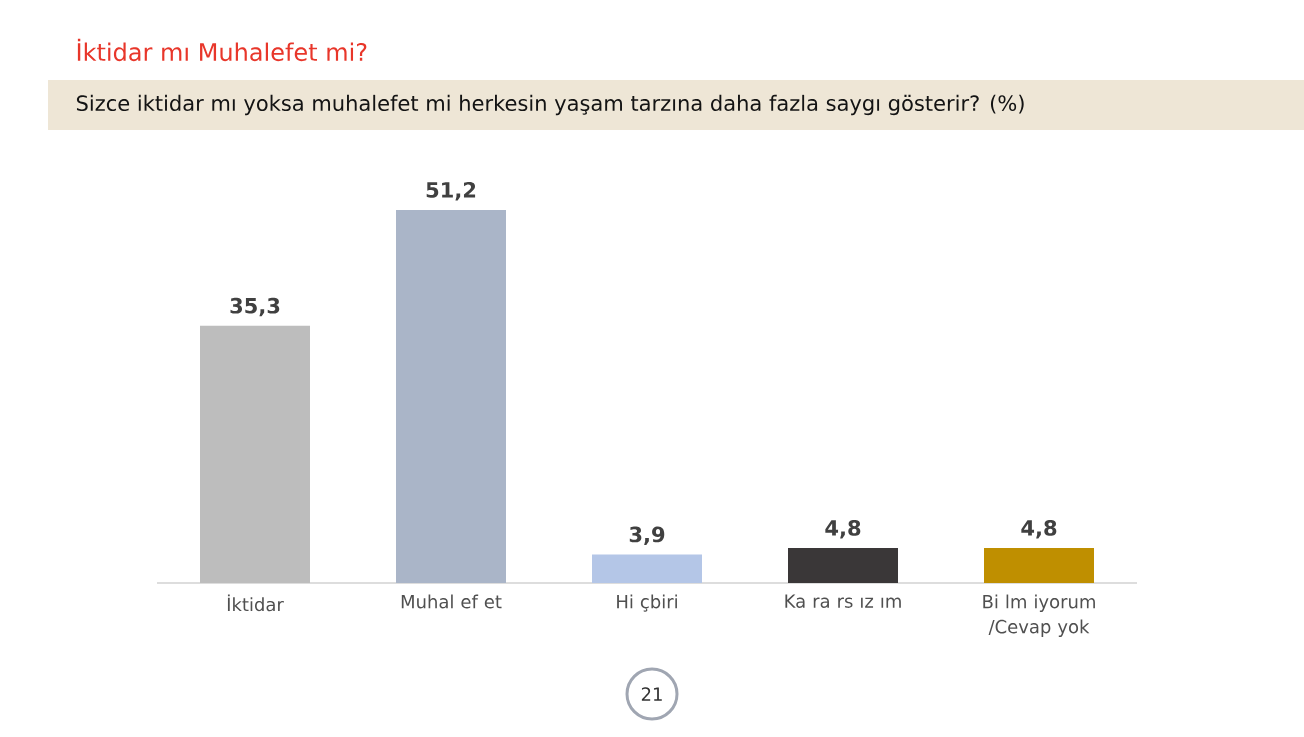 This screenshot has height=737, width=1304. I want to click on x-tick-label: Bi lm iyorum /Cevap yok, so click(1039, 615).